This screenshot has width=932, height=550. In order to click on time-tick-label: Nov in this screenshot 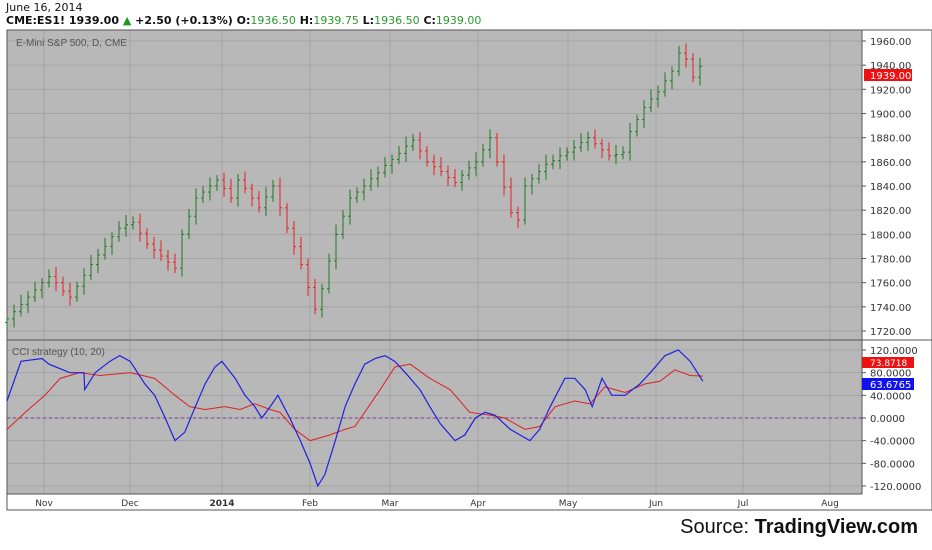, I will do `click(44, 504)`.